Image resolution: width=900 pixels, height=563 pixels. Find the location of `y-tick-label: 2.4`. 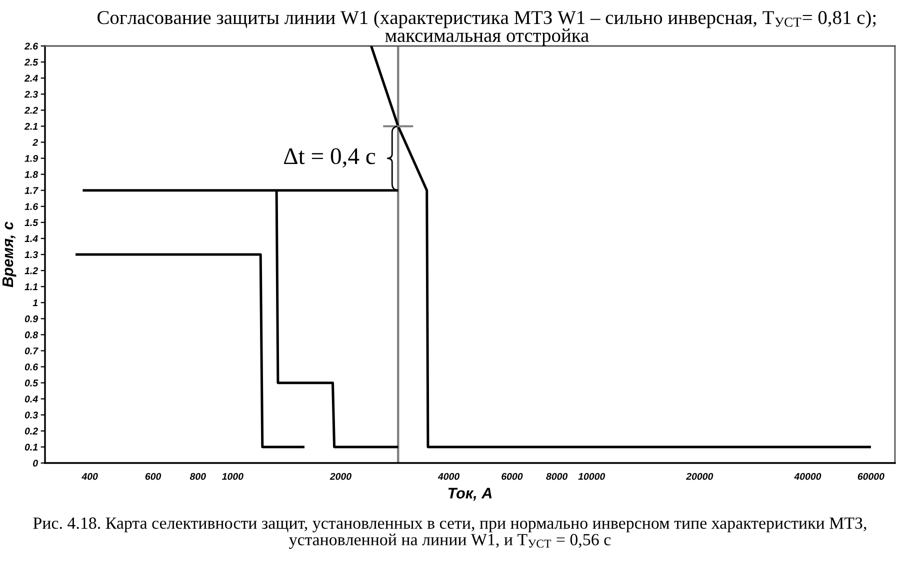

y-tick-label: 2.4 is located at coordinates (31, 78).